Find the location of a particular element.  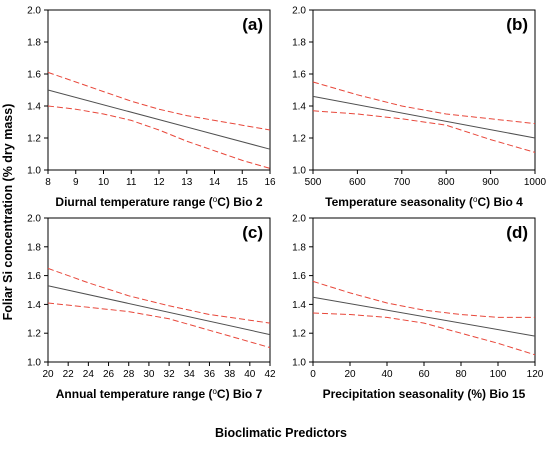

panel-label: (b) is located at coordinates (517, 24).